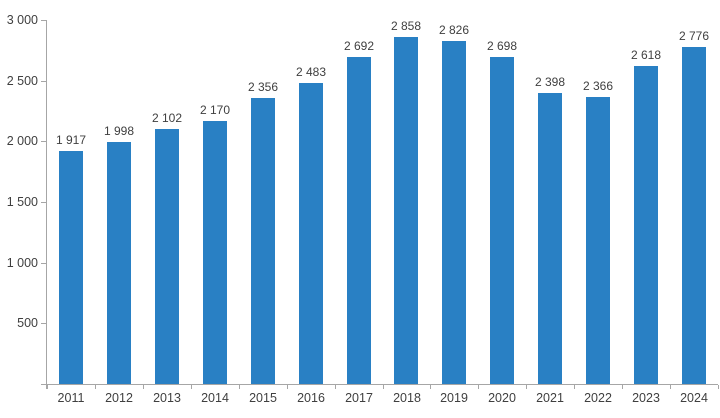 This screenshot has height=418, width=720. Describe the element at coordinates (167, 398) in the screenshot. I see `x-axis-category-label: 2013` at that location.